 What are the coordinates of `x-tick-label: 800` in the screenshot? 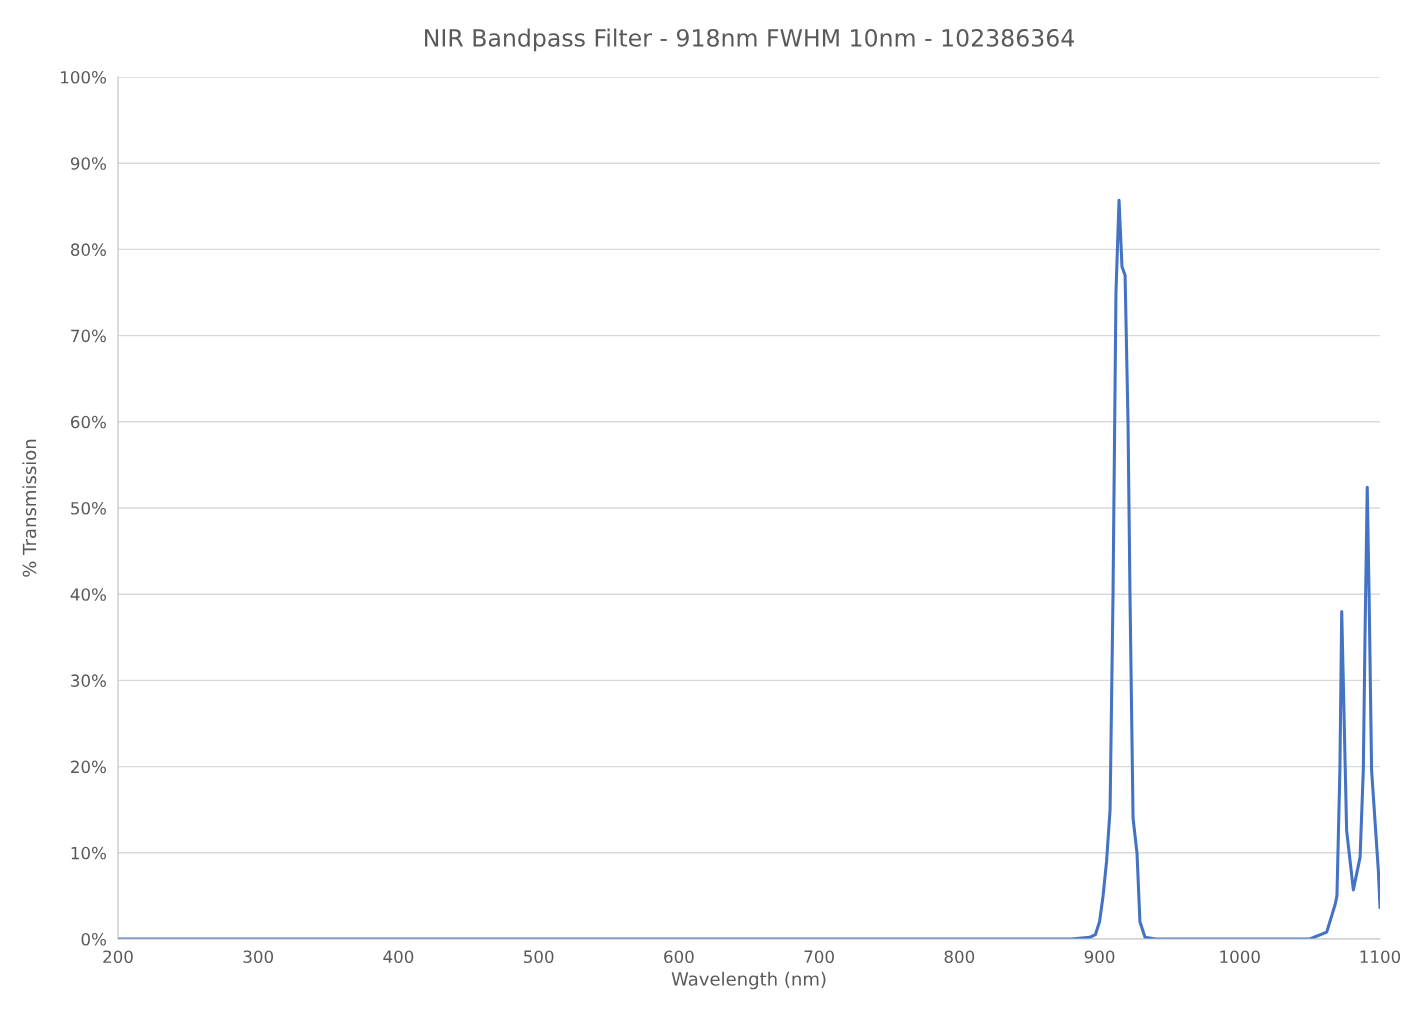 It's located at (959, 957).